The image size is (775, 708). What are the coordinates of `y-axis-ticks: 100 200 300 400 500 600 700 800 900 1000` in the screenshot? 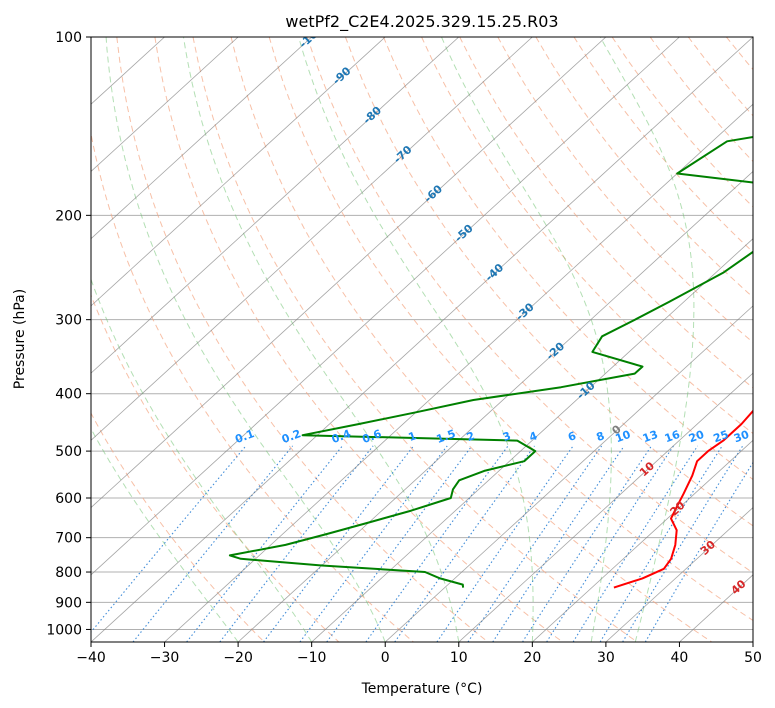 It's located at (68, 334).